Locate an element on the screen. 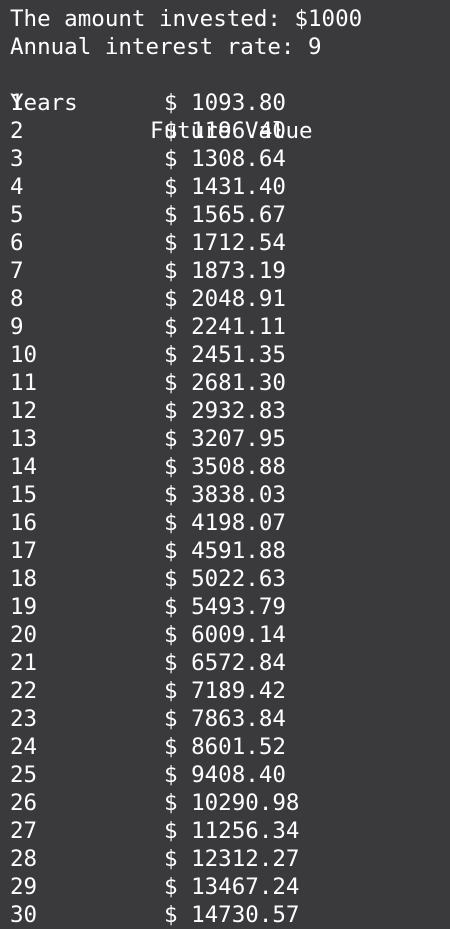 Image resolution: width=450 pixels, height=929 pixels. year-cell: 22 is located at coordinates (24, 691).